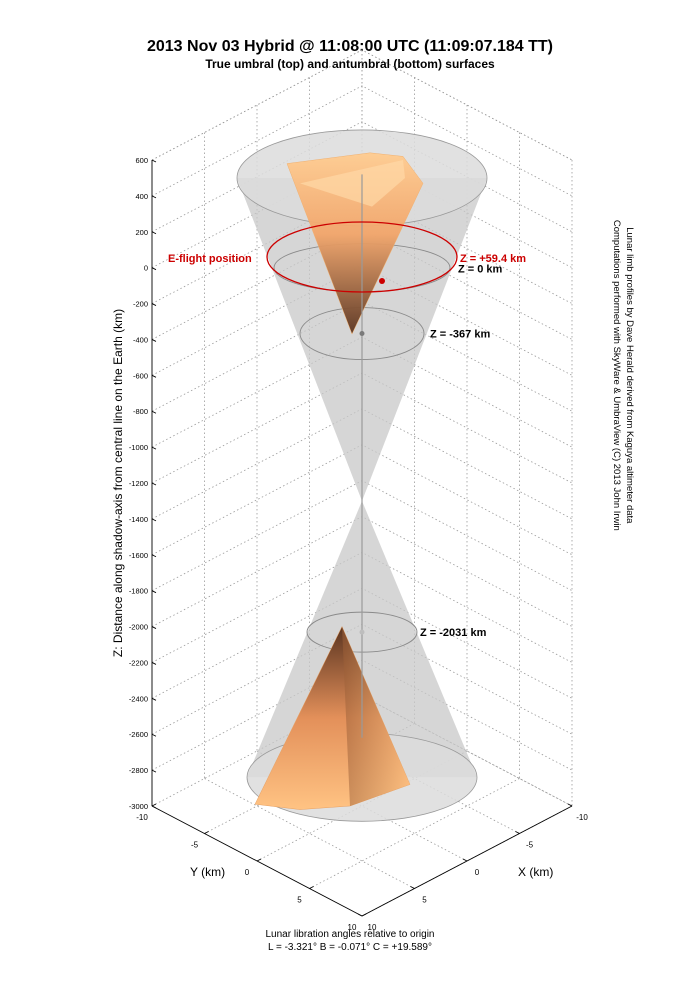  Describe the element at coordinates (138, 662) in the screenshot. I see `z-tick-label: -2200` at that location.